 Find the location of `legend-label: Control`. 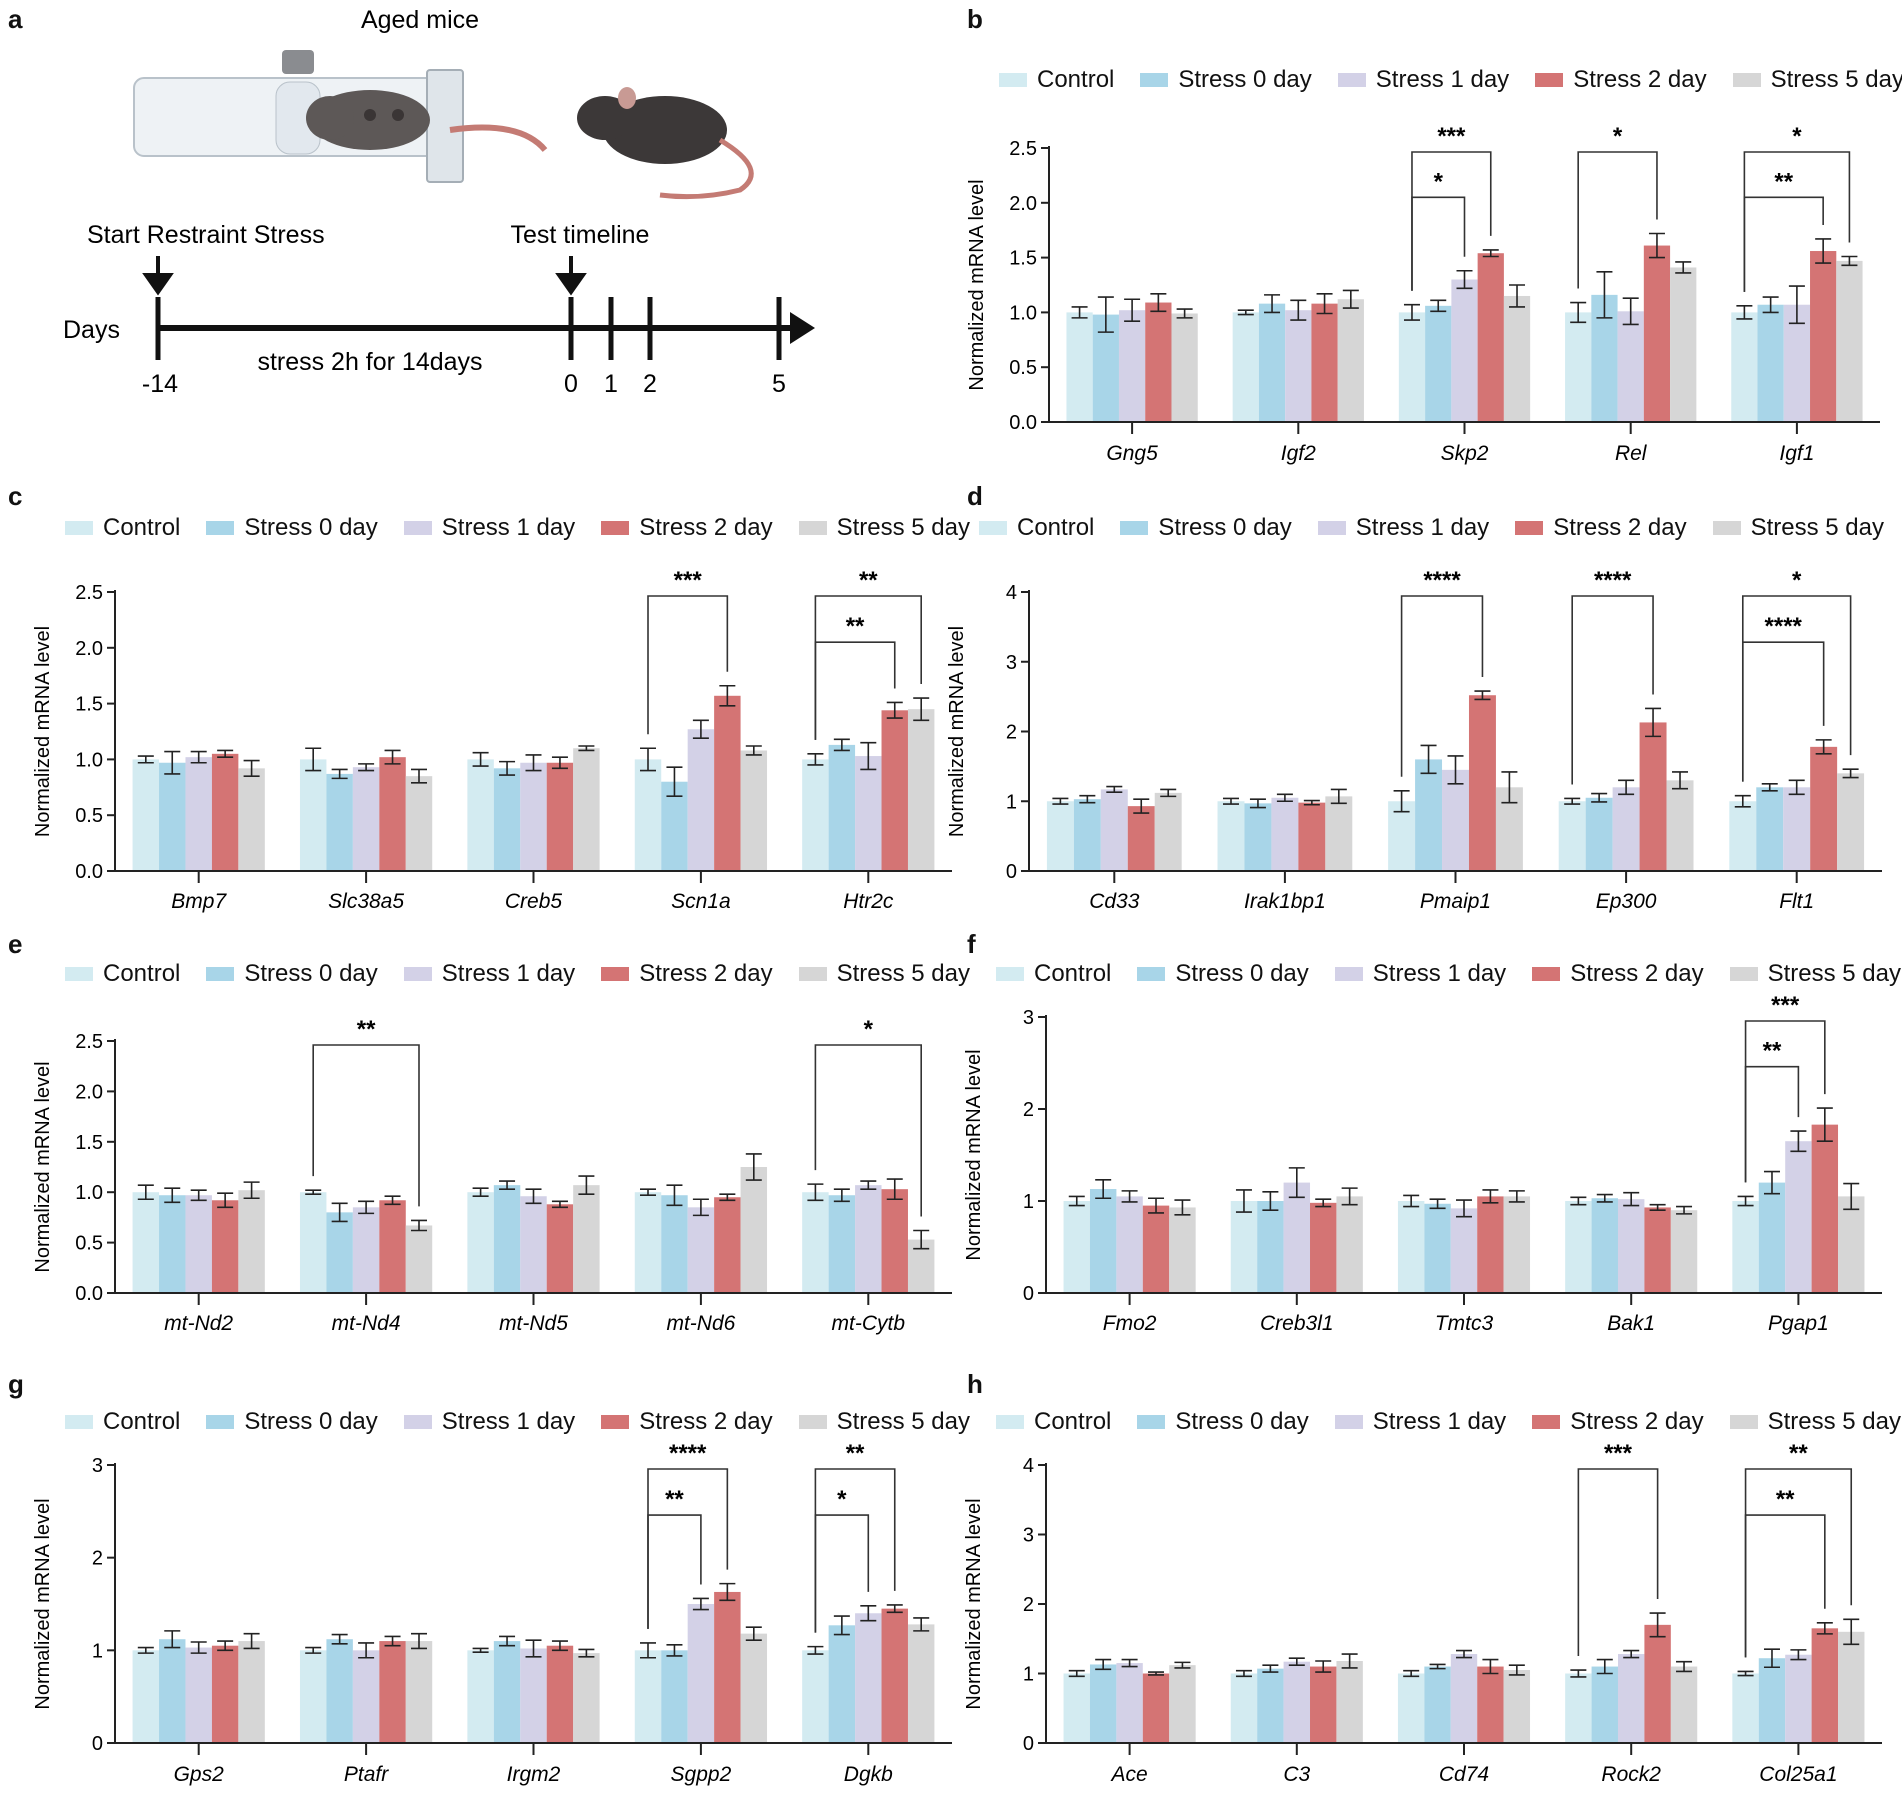

legend-label: Control is located at coordinates (142, 527).